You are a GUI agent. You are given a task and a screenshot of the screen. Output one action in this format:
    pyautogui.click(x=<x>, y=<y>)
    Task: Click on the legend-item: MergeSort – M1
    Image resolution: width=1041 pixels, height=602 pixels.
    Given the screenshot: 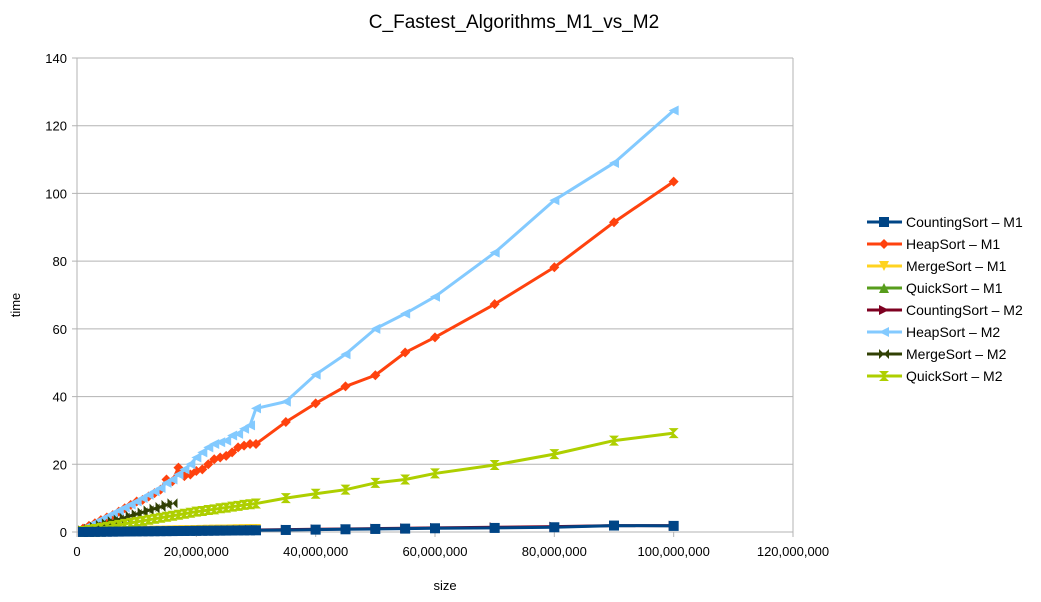 What is the action you would take?
    pyautogui.click(x=937, y=266)
    